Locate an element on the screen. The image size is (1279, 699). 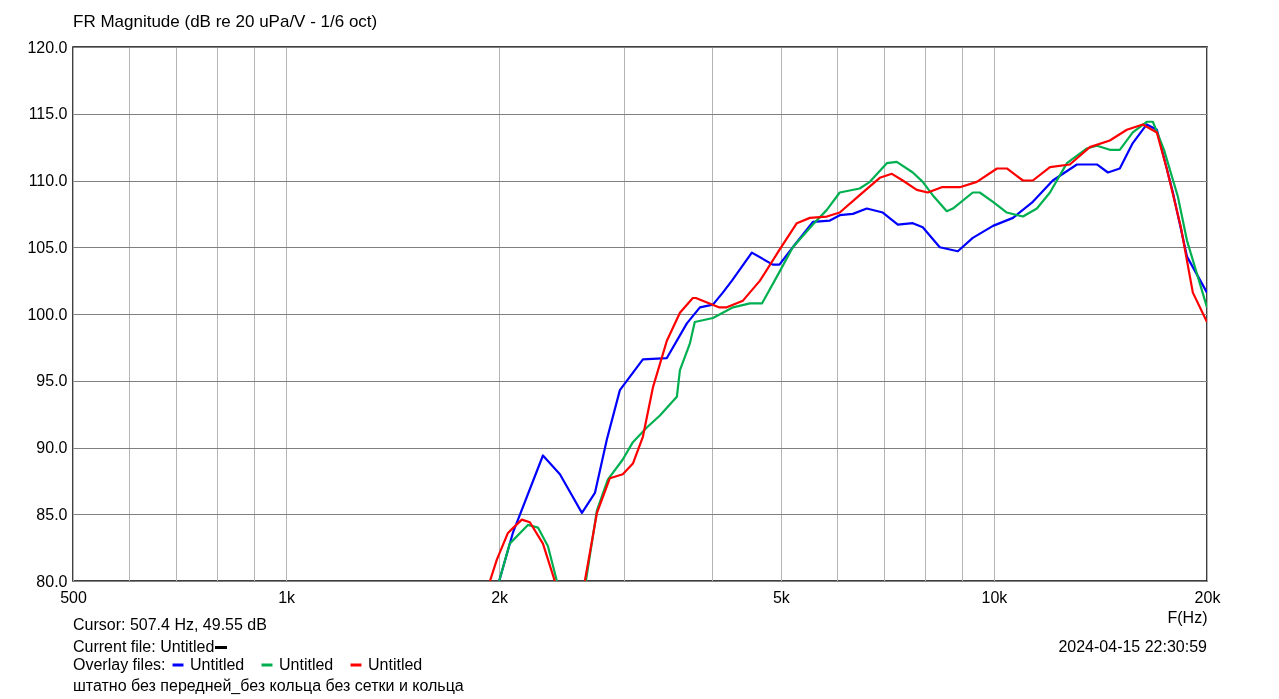
text: Current file: Untitled is located at coordinates (144, 646).